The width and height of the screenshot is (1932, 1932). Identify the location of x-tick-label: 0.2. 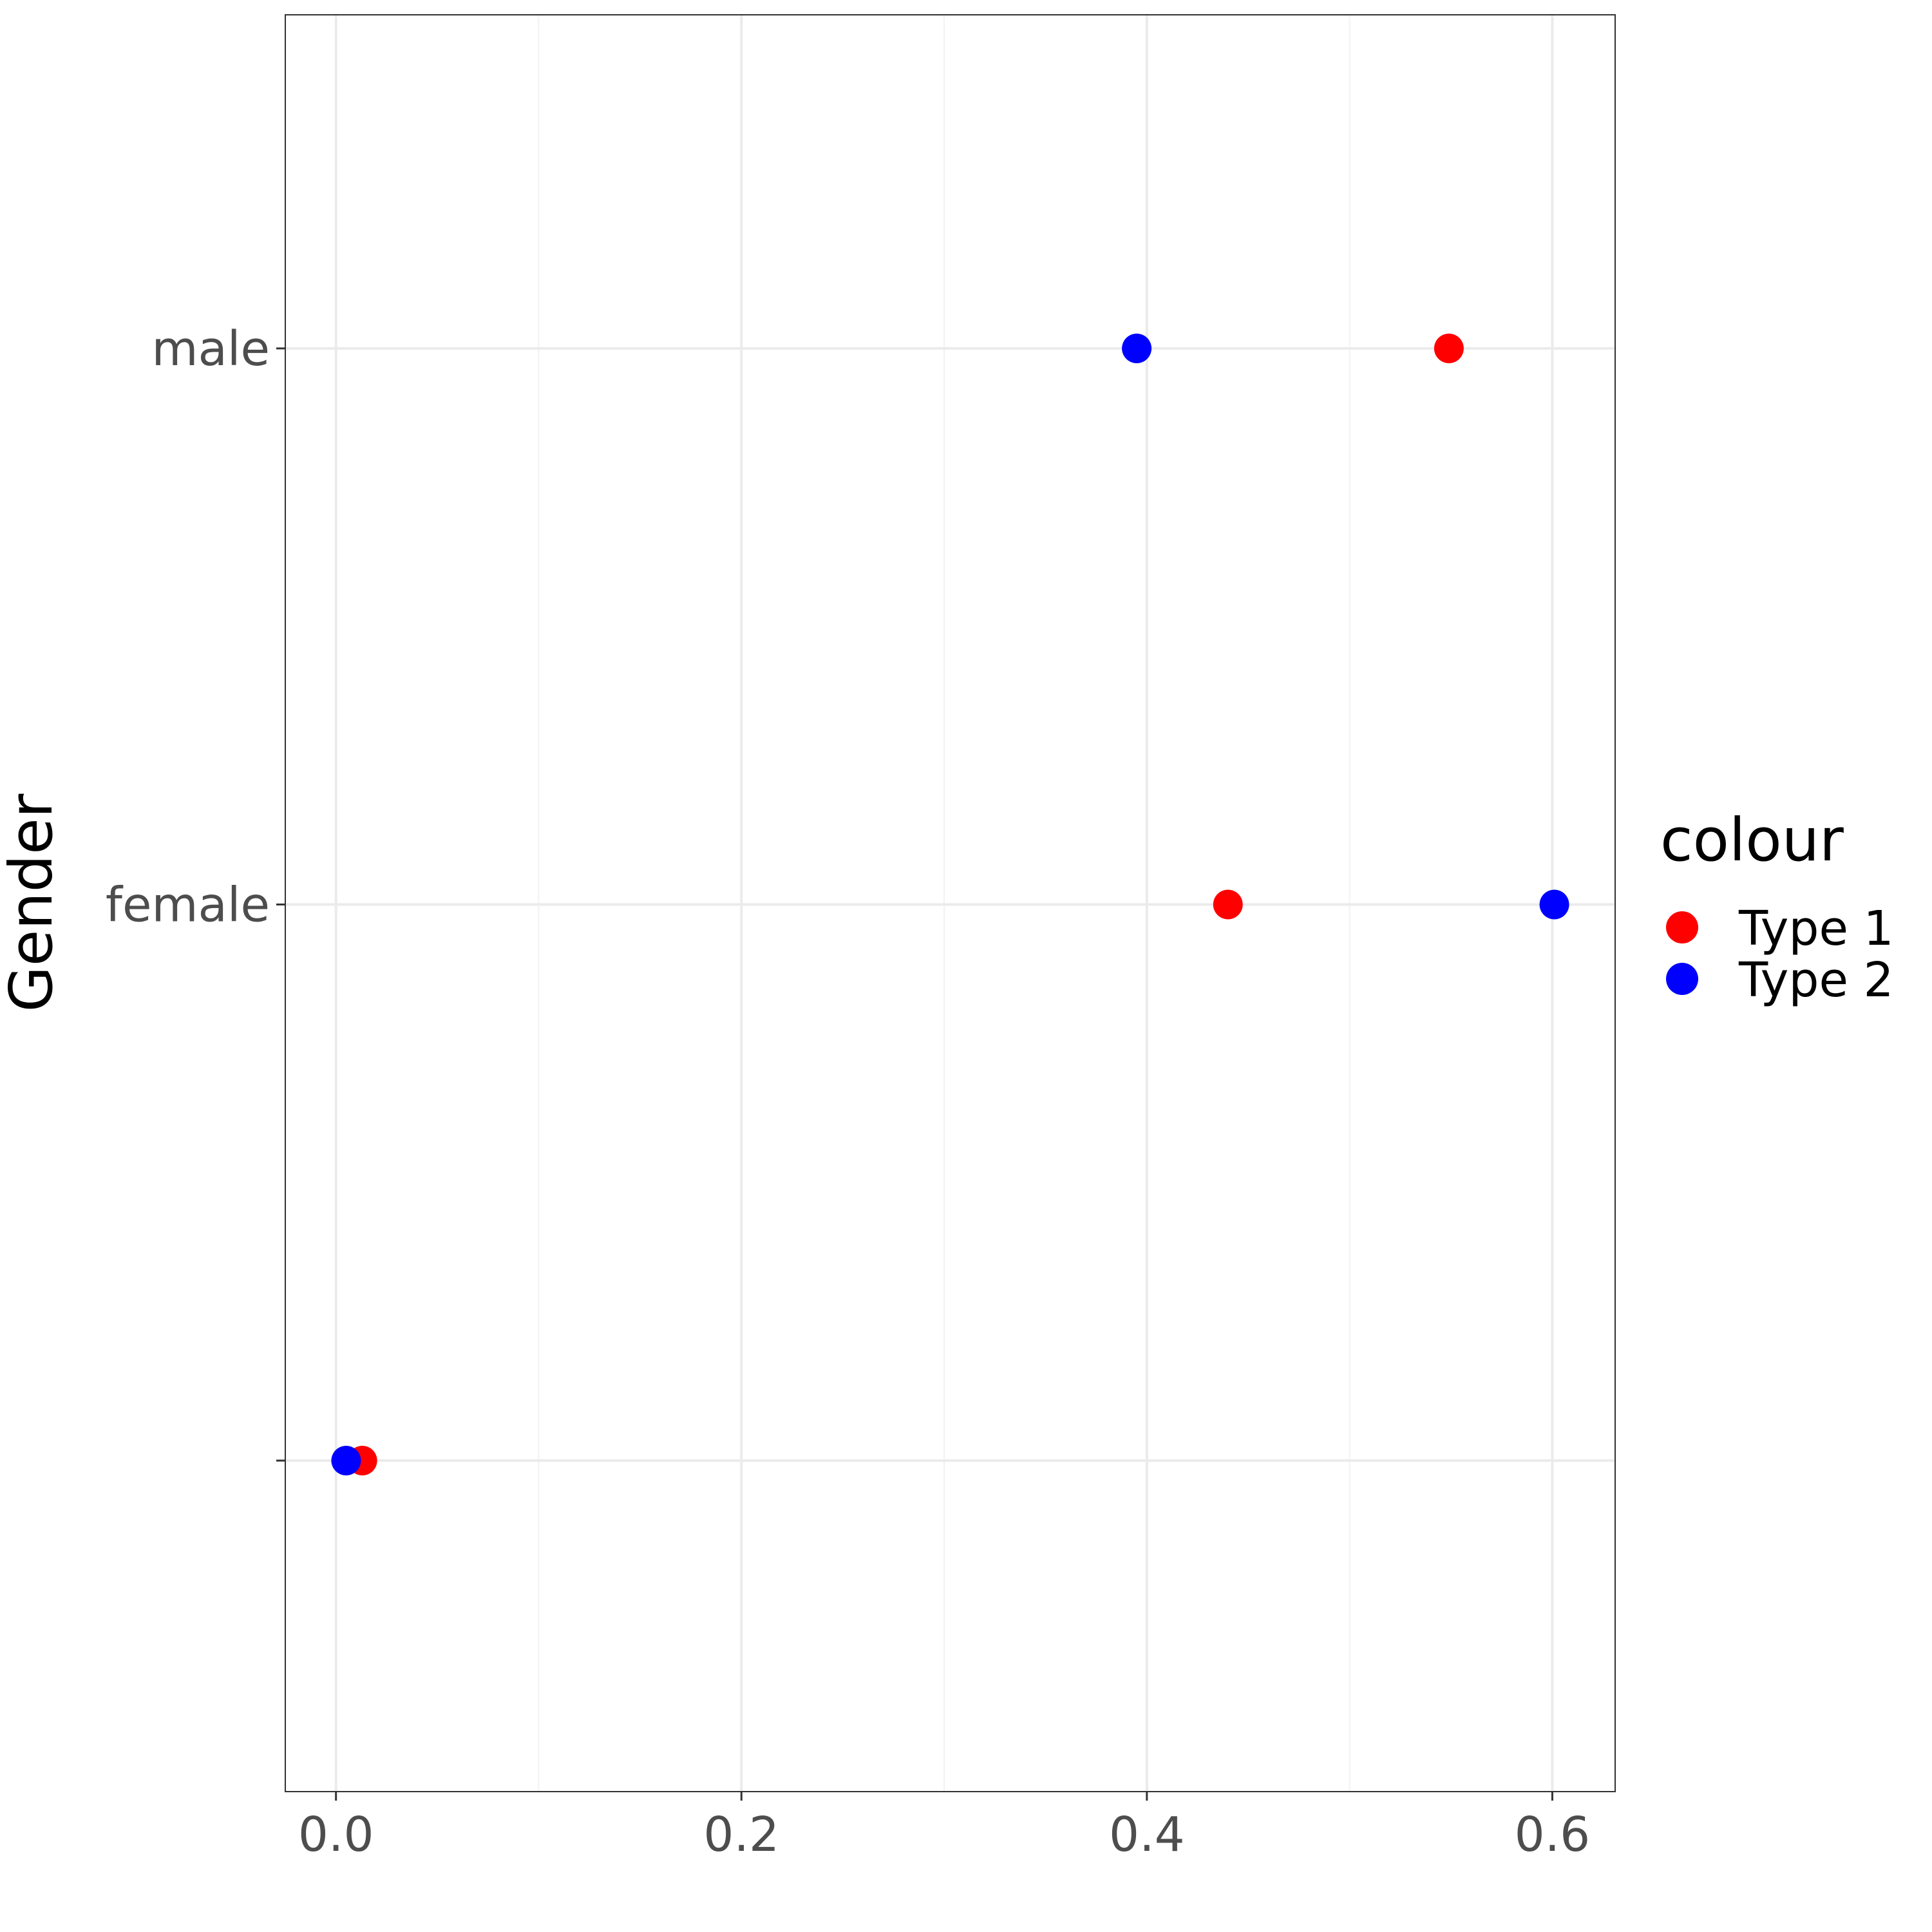
(741, 1834).